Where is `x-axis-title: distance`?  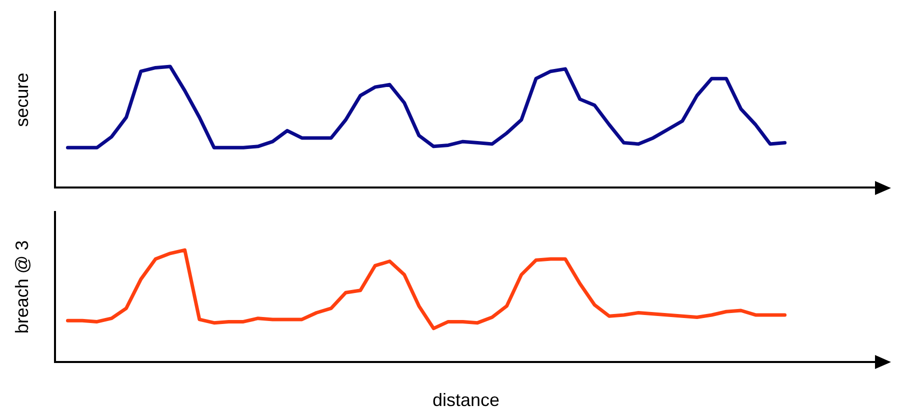 x-axis-title: distance is located at coordinates (466, 400).